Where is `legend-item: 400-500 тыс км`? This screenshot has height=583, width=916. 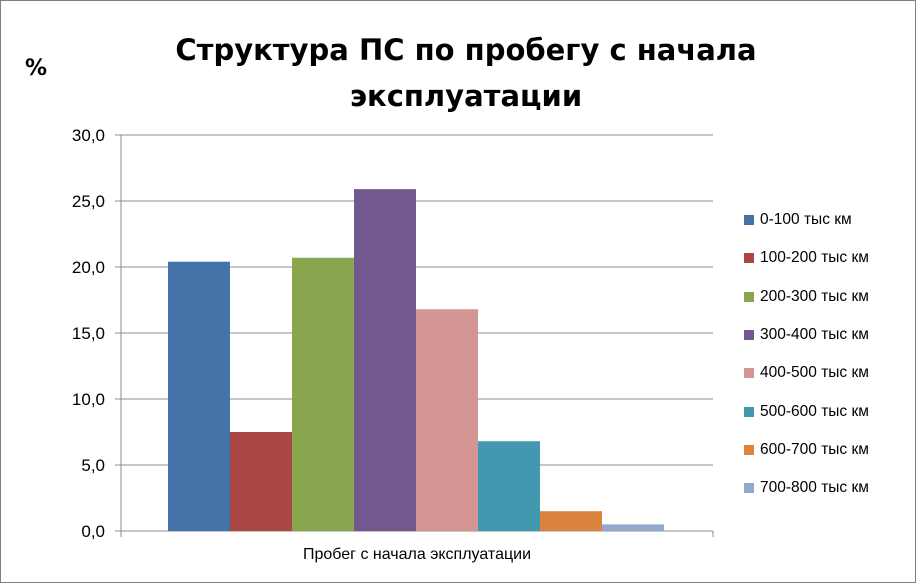
legend-item: 400-500 тыс км is located at coordinates (806, 373).